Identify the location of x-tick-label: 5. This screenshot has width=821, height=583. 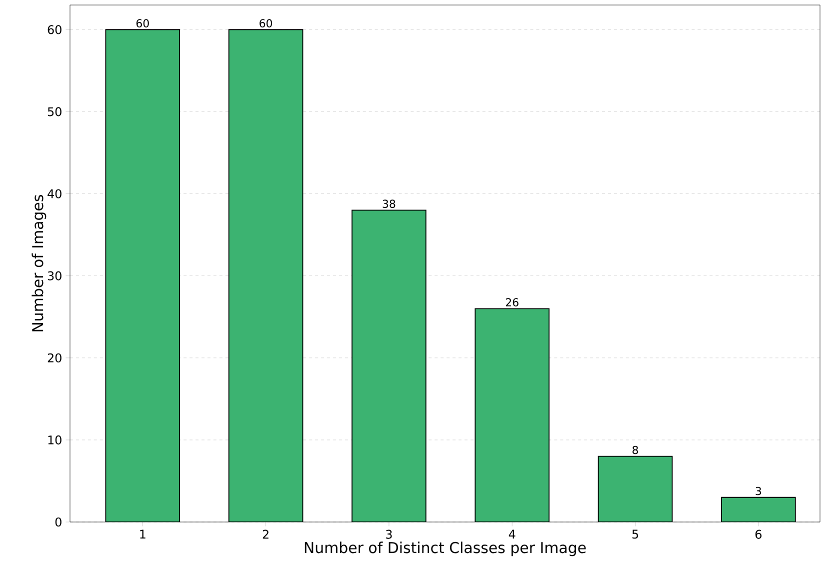
(635, 534).